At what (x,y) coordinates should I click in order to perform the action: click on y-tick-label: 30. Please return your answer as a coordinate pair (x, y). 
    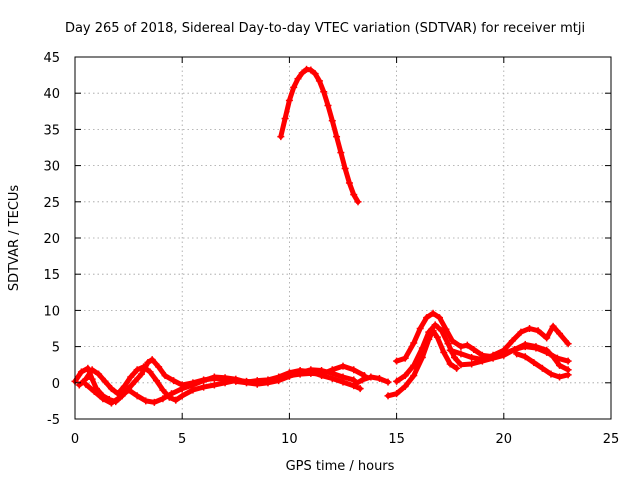
    Looking at the image, I should click on (51, 167).